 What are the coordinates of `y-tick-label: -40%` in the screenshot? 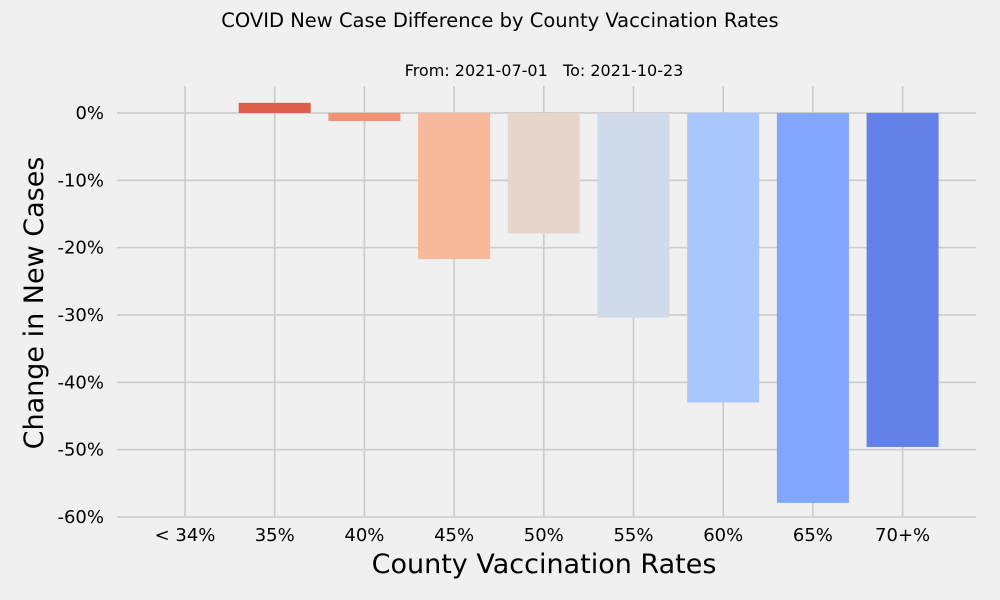 It's located at (80, 382).